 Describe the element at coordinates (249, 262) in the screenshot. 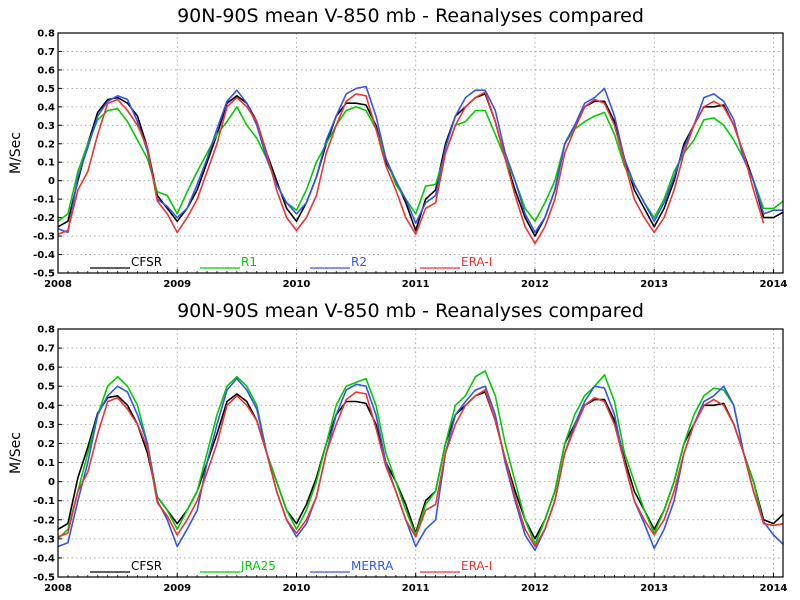

I see `legend-label: R1` at that location.